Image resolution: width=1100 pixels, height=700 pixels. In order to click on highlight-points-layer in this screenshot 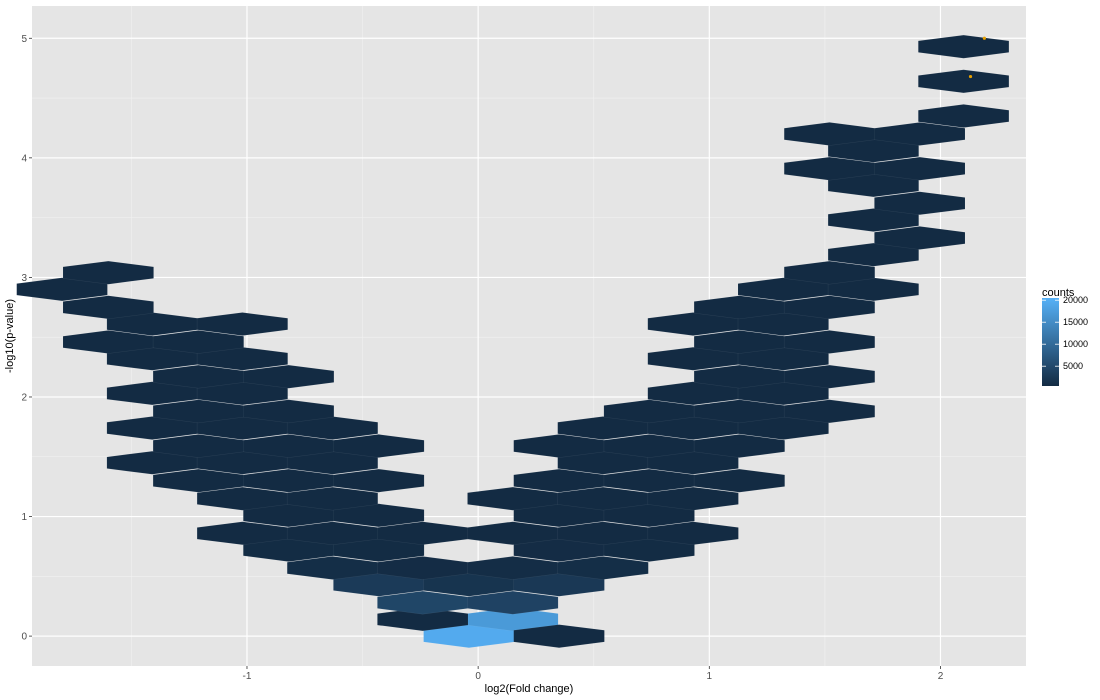, I will do `click(977, 57)`.